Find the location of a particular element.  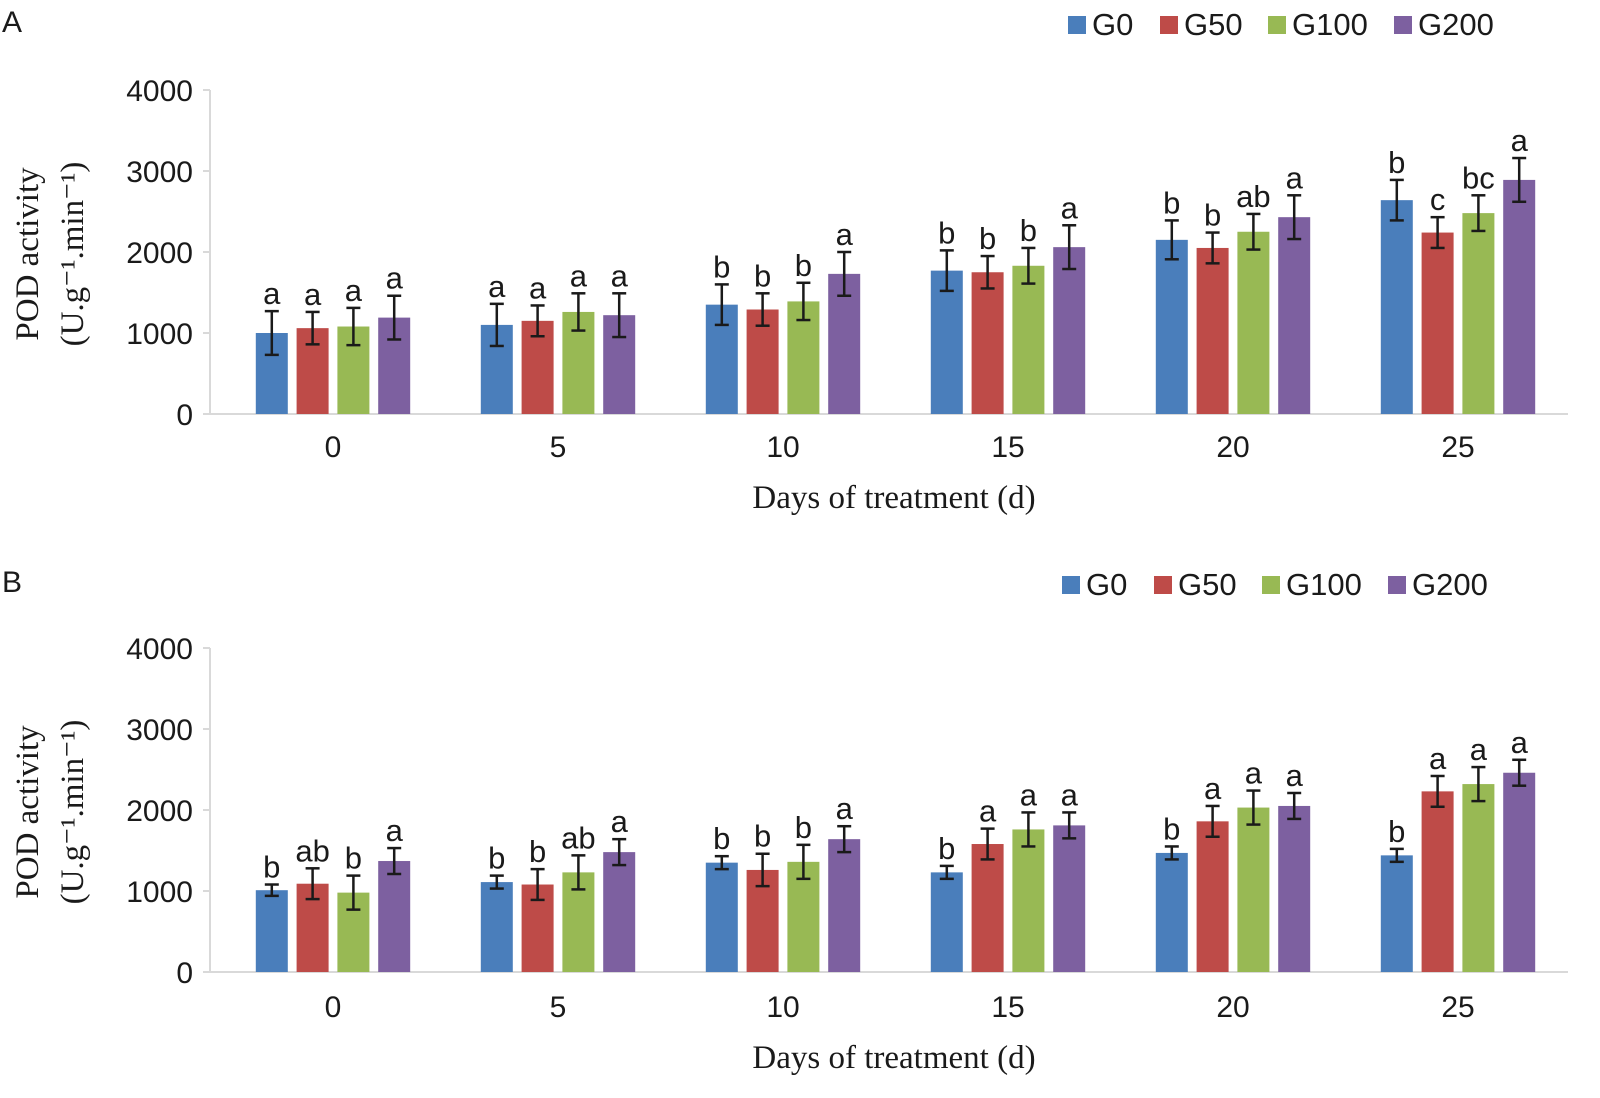

chart-b-sig-letter-g100-day-20: a is located at coordinates (1254, 773).